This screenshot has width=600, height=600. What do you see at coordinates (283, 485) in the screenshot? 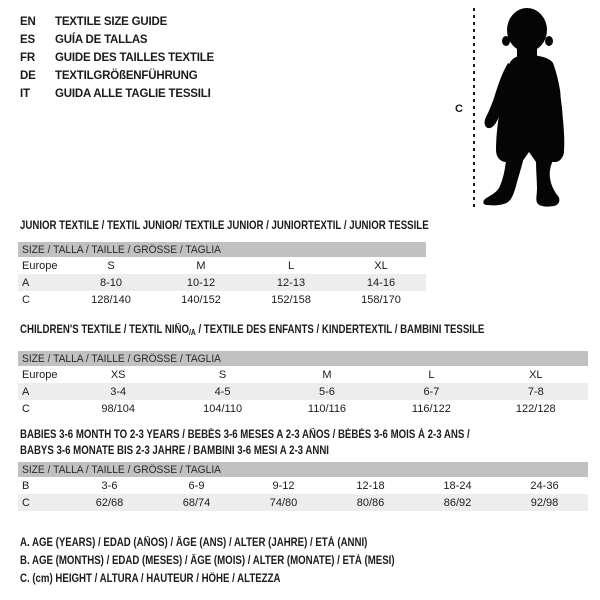
I see `size-value: 9-12` at bounding box center [283, 485].